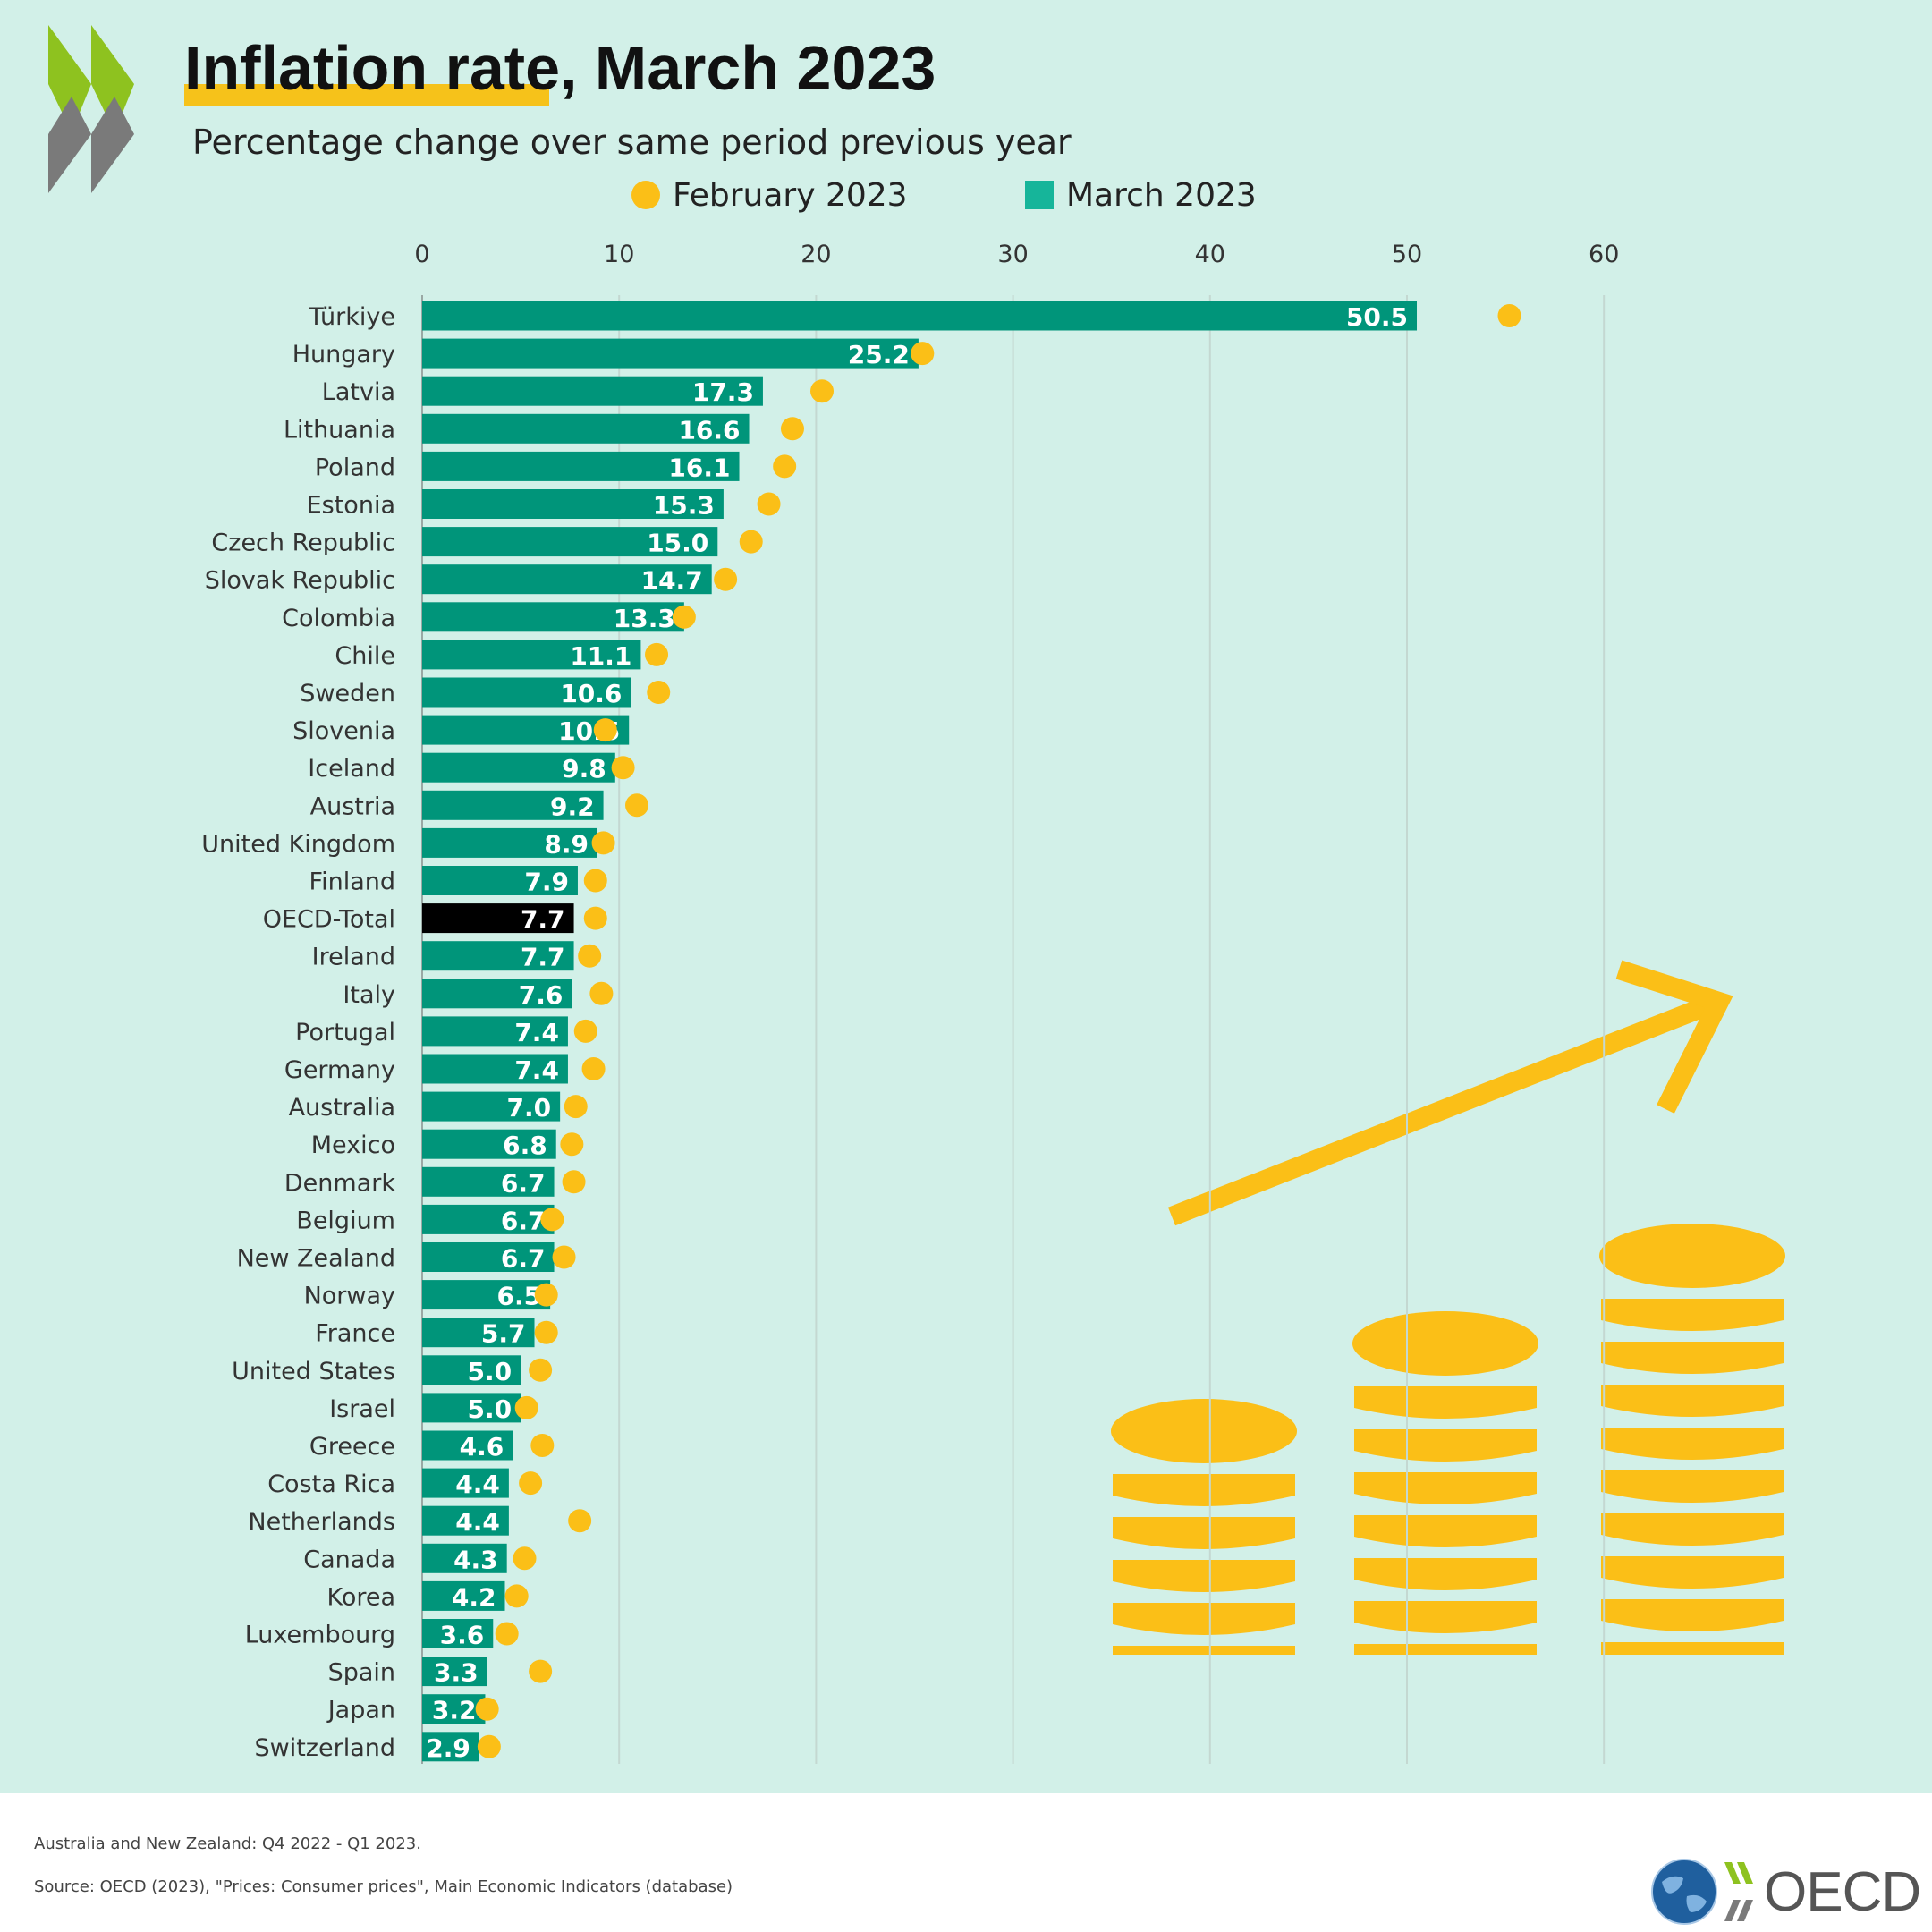  I want to click on data-label: 4.3, so click(475, 1559).